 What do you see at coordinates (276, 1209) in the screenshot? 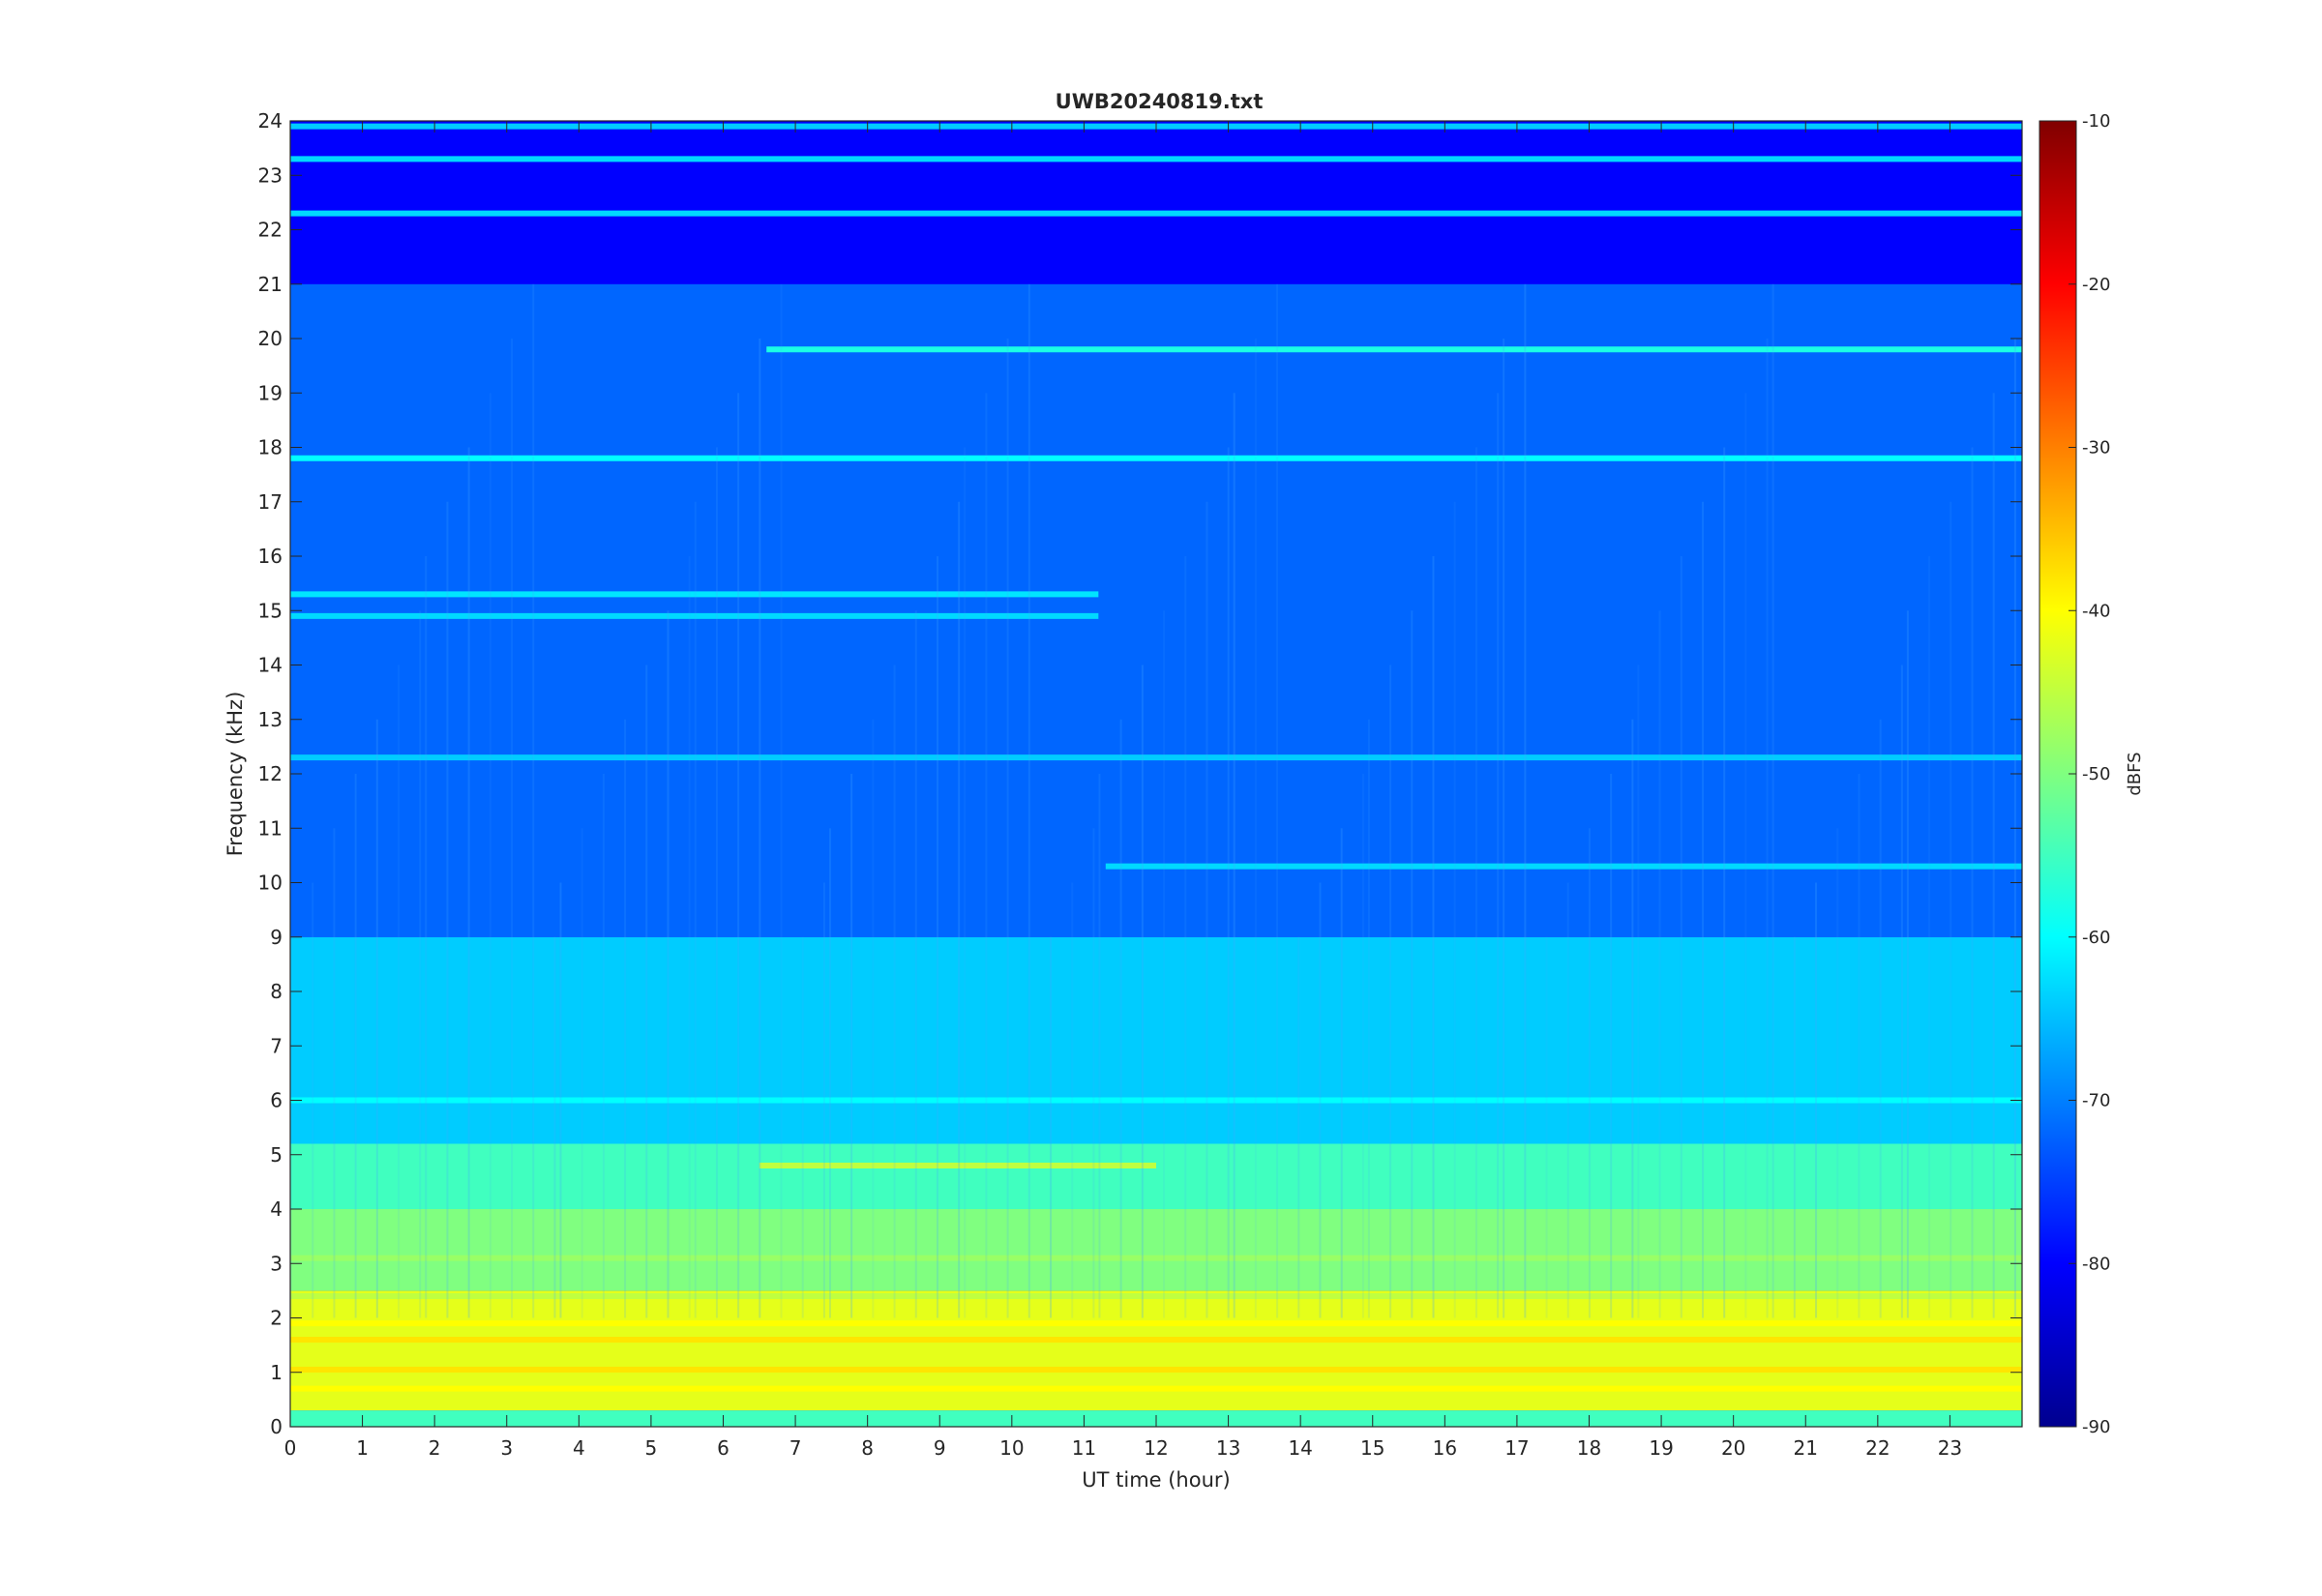
I see `y-tick-label: 4` at bounding box center [276, 1209].